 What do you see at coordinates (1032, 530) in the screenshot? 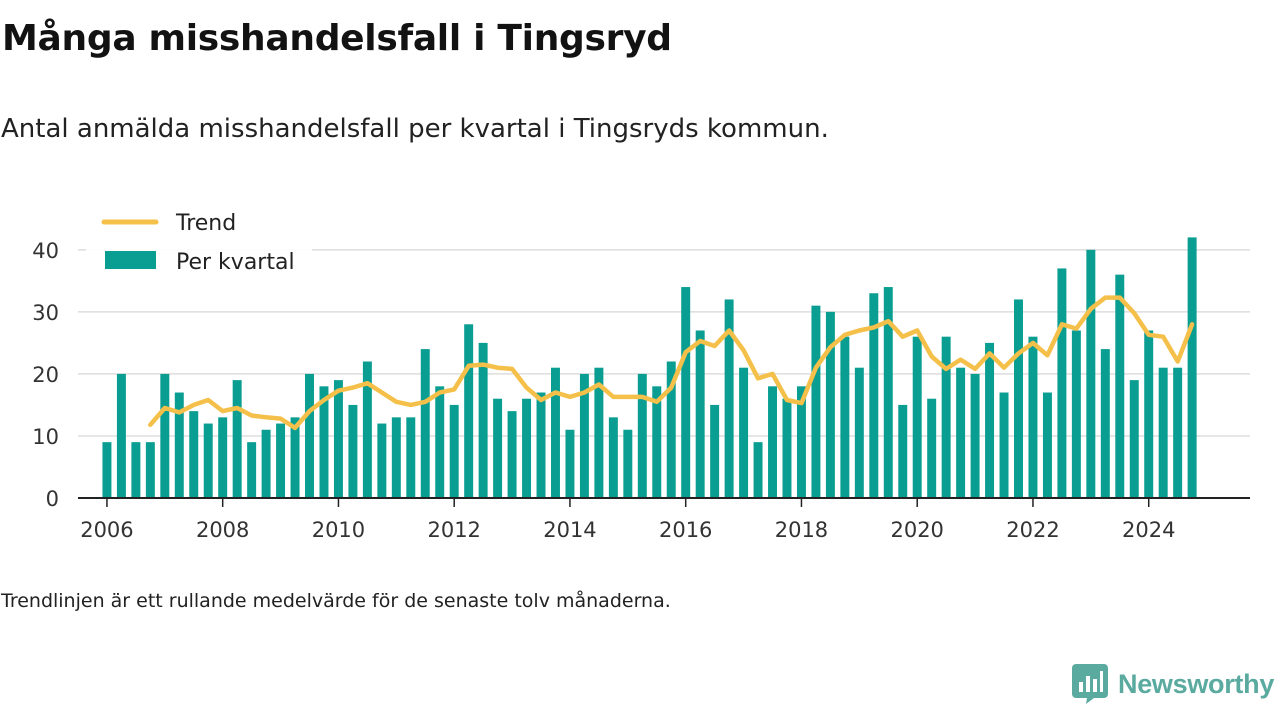
I see `x-tick-label: 2022` at bounding box center [1032, 530].